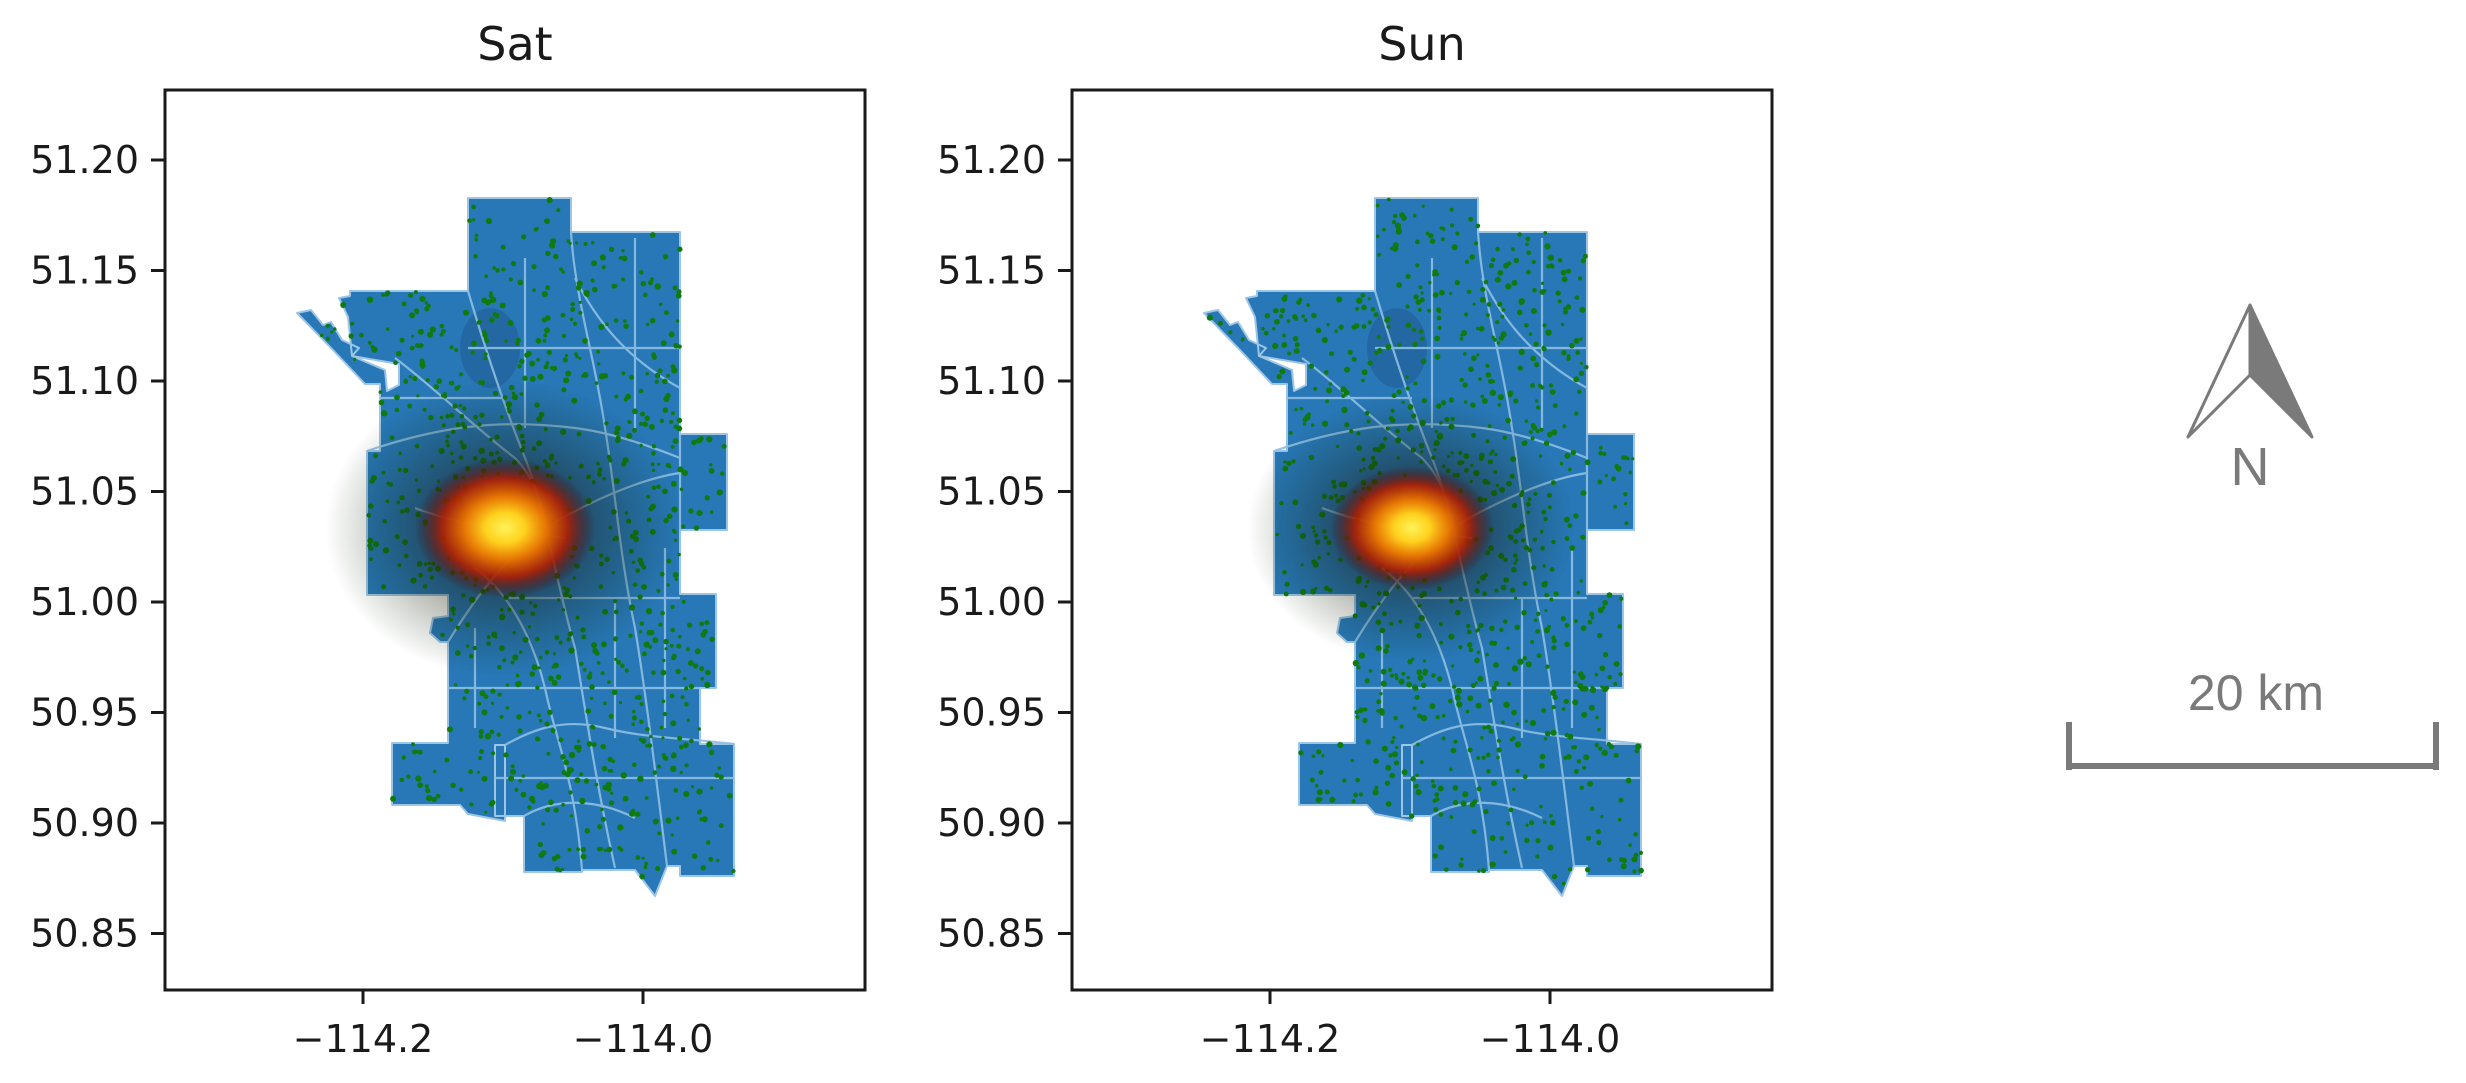 The image size is (2466, 1083). I want to click on x-tick-label: −114.2, so click(1270, 1039).